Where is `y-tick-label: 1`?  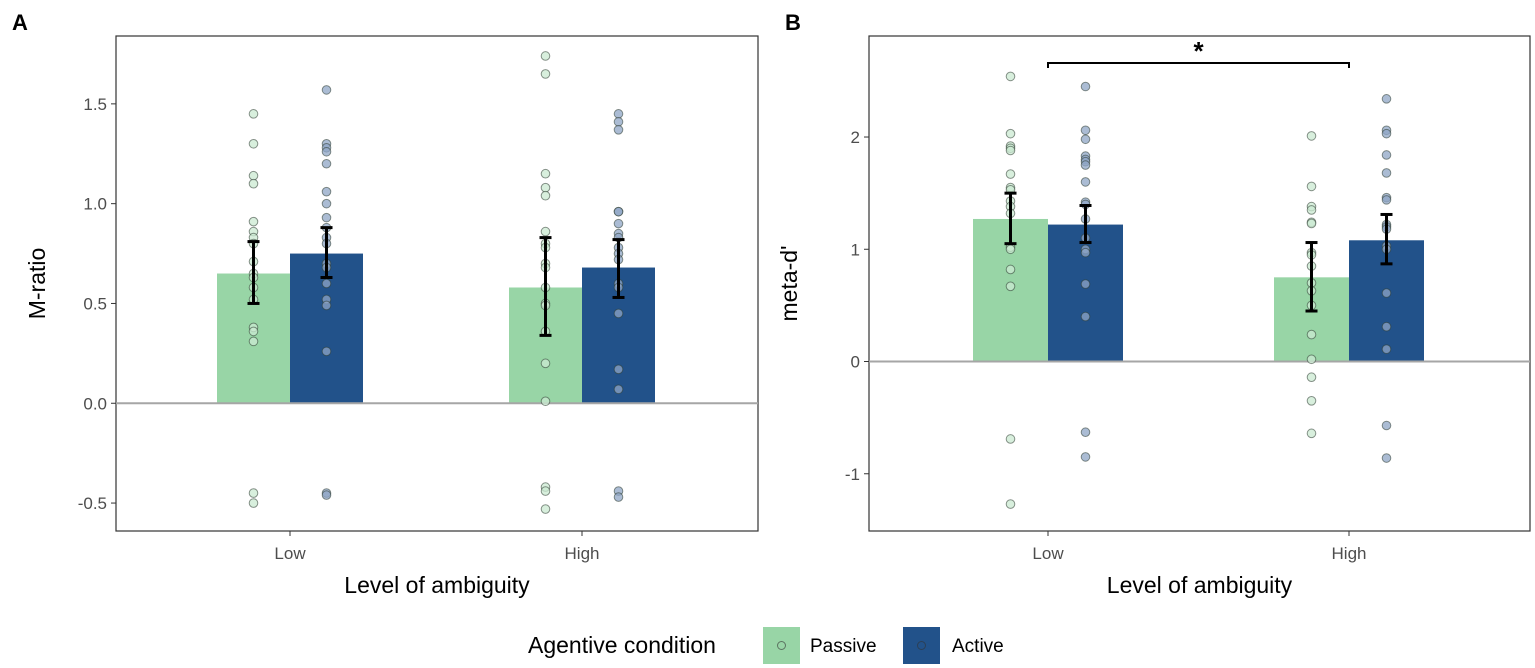
y-tick-label: 1 is located at coordinates (855, 249).